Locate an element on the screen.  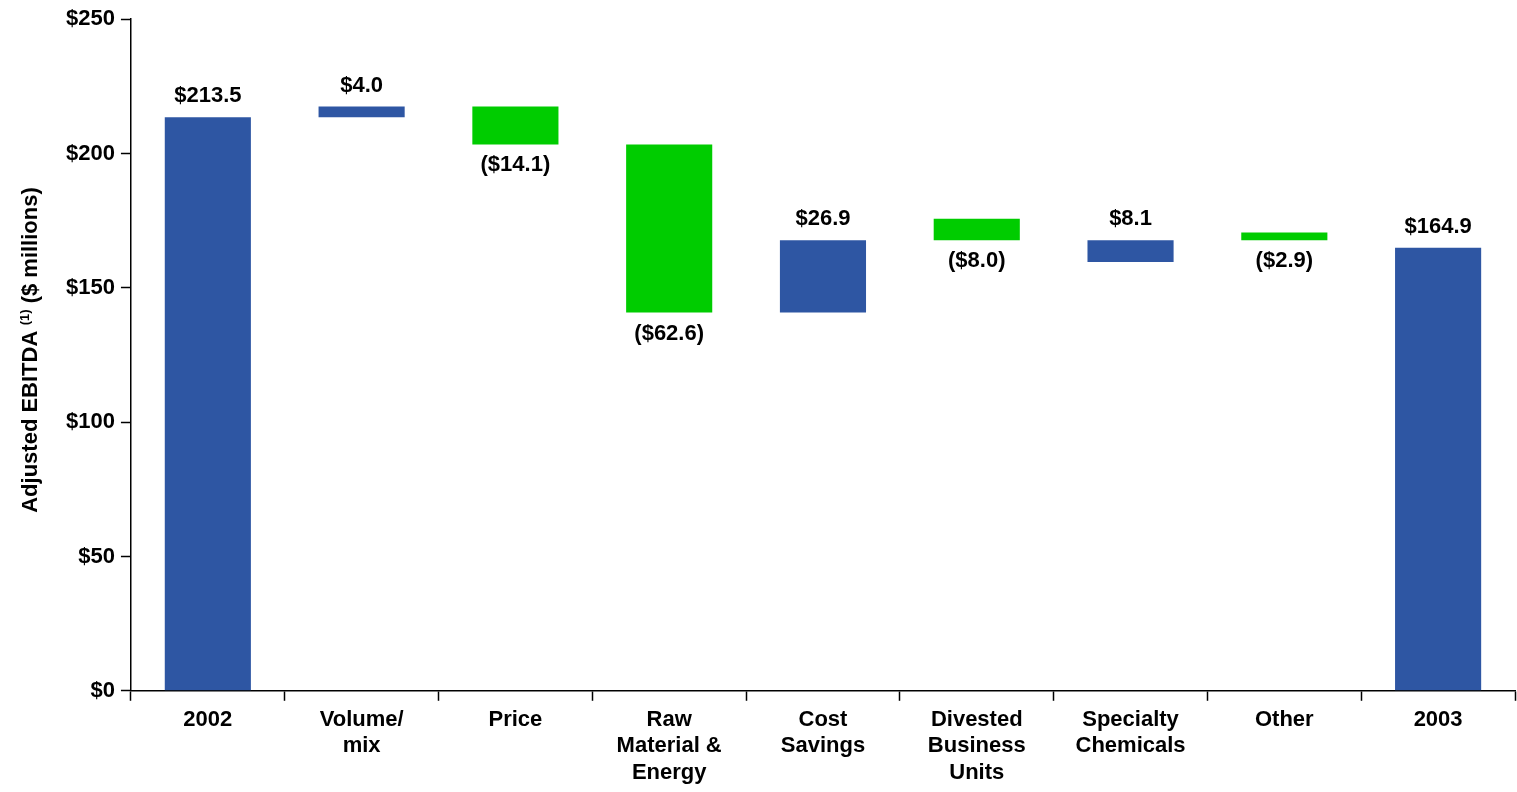
data-label: $164.9 is located at coordinates (1438, 225).